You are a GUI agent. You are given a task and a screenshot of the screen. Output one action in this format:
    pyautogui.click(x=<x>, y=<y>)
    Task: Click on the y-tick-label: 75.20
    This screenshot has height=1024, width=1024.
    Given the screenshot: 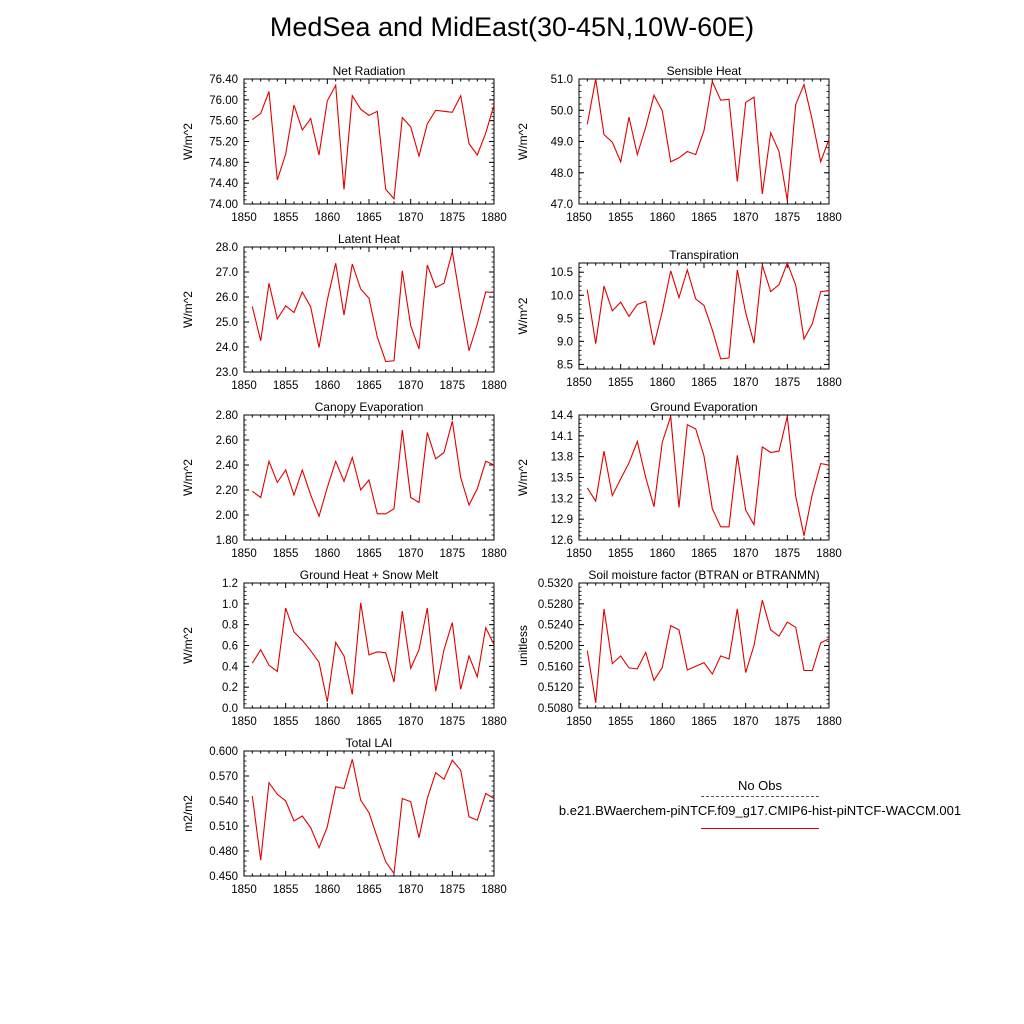 What is the action you would take?
    pyautogui.click(x=223, y=143)
    